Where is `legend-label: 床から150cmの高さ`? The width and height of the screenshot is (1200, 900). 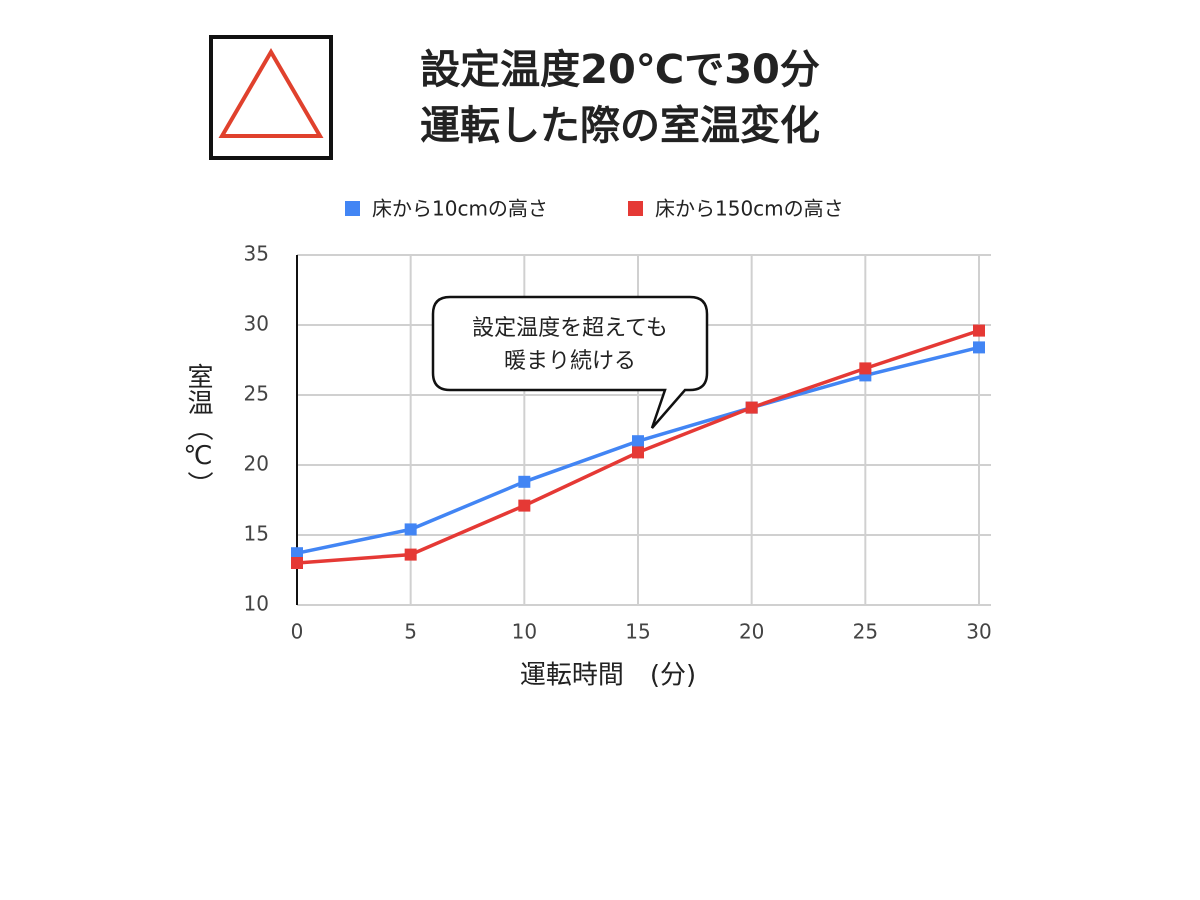 legend-label: 床から150cmの高さ is located at coordinates (749, 209).